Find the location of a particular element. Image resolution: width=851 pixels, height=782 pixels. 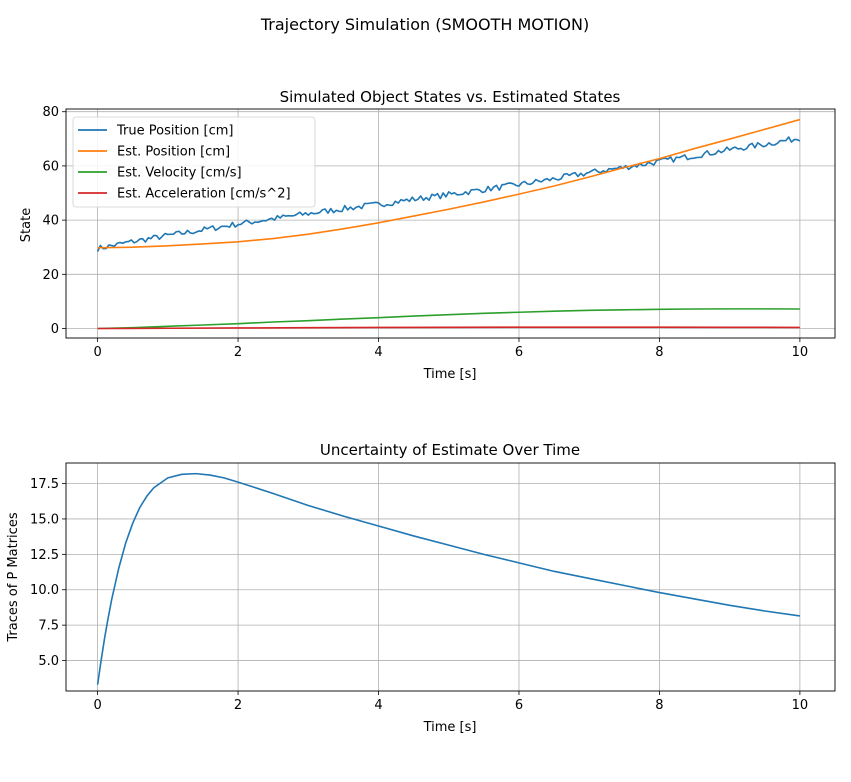

states-x-axis-label: Time [s] is located at coordinates (450, 374).